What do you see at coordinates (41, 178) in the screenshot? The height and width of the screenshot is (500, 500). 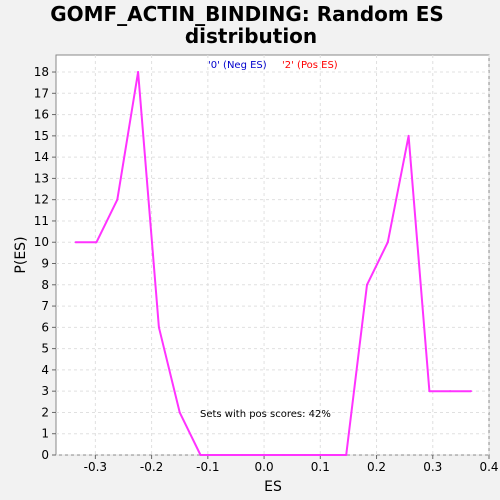 I see `y-tick-label: 13` at bounding box center [41, 178].